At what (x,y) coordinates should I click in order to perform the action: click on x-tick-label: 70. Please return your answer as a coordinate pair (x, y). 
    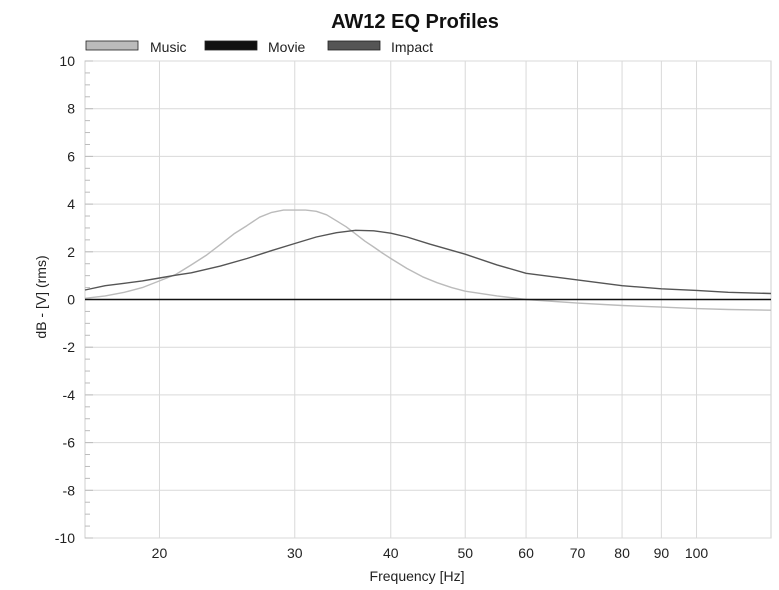
    Looking at the image, I should click on (578, 553).